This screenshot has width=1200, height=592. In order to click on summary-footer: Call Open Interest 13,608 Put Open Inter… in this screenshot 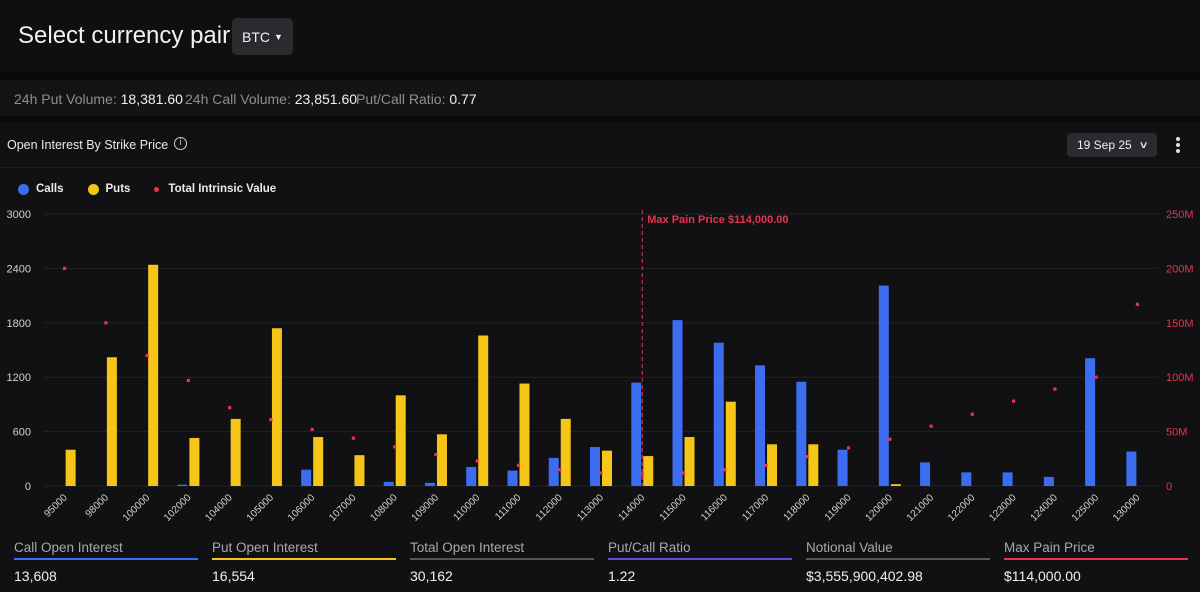, I will do `click(600, 561)`.